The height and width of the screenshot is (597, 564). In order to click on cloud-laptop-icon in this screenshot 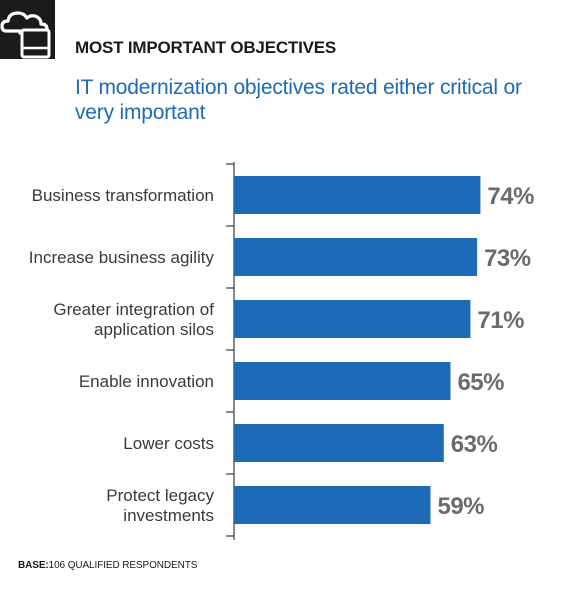, I will do `click(27, 29)`.